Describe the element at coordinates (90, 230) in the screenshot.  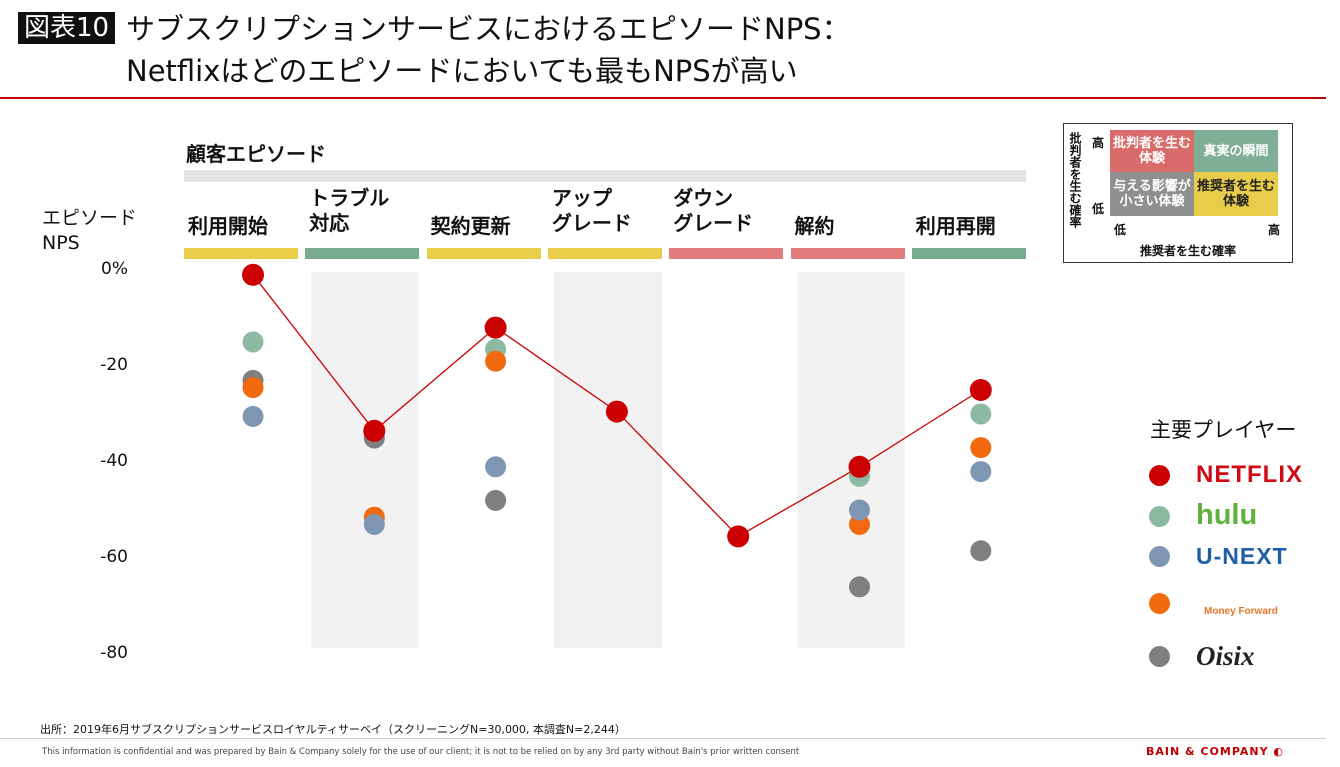
I see `y-axis-label: エピソード NPS` at that location.